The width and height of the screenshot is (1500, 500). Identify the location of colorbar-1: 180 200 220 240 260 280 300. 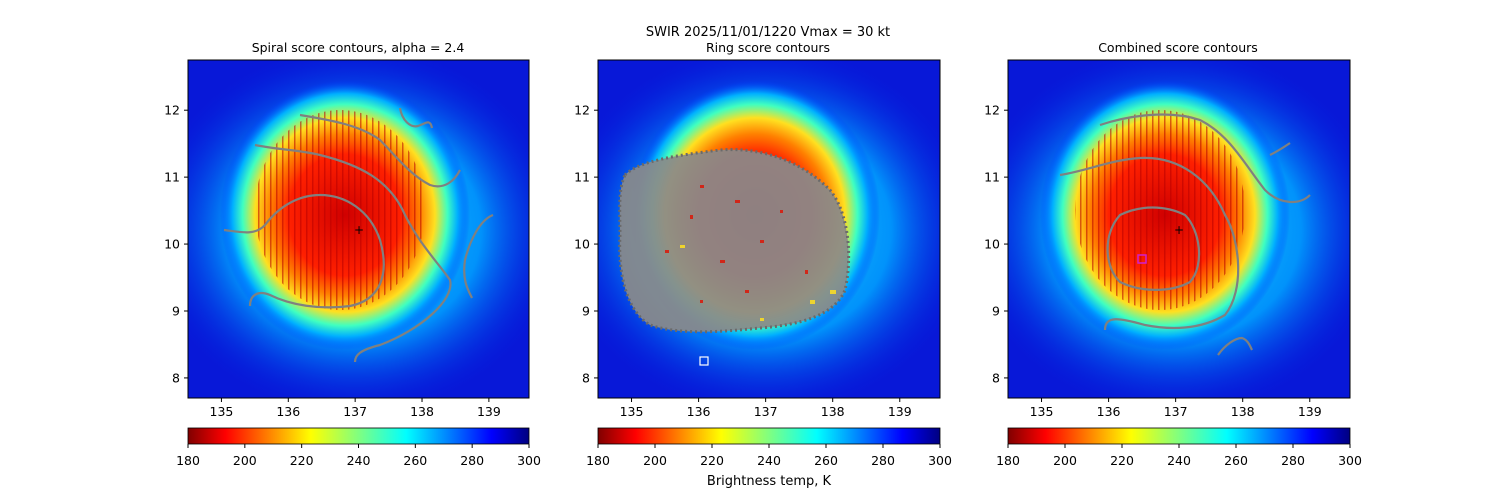
(358, 447).